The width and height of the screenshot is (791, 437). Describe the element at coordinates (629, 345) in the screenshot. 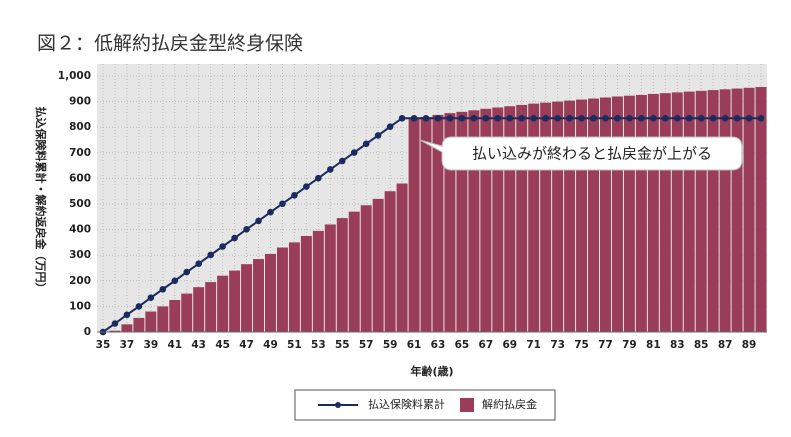

I see `x-tick-label: 79` at that location.